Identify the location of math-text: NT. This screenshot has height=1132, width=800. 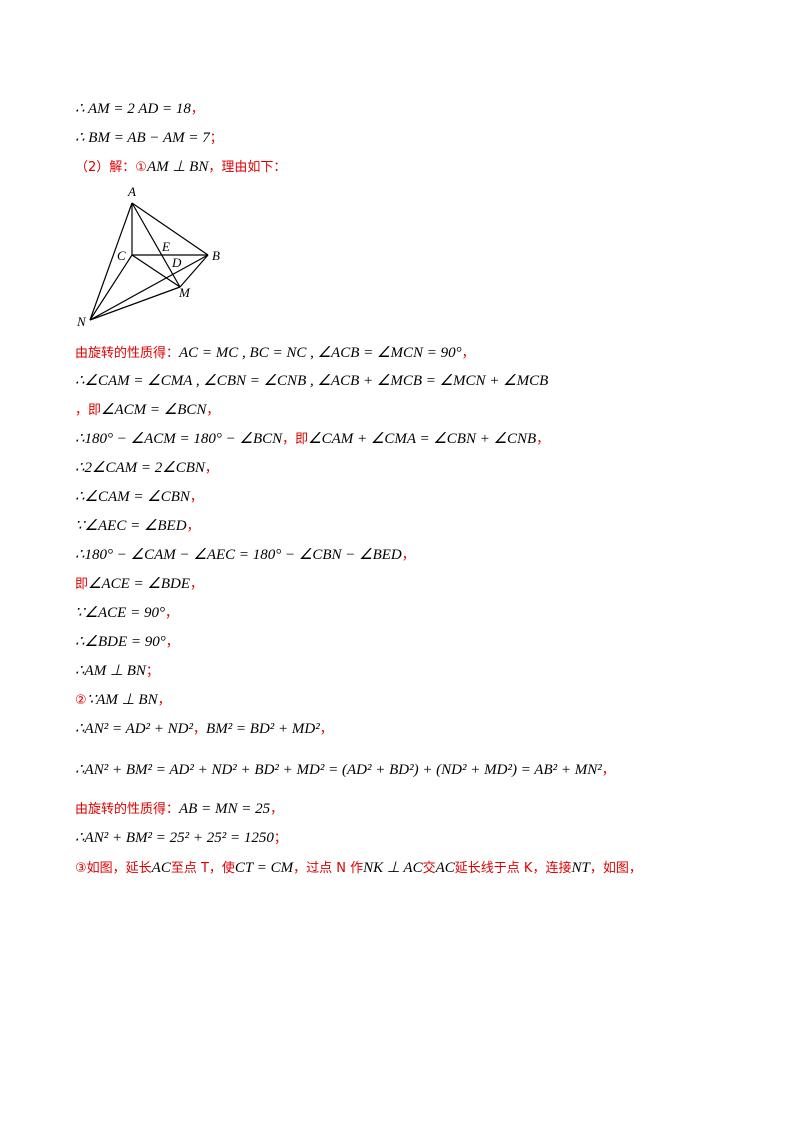
(580, 868).